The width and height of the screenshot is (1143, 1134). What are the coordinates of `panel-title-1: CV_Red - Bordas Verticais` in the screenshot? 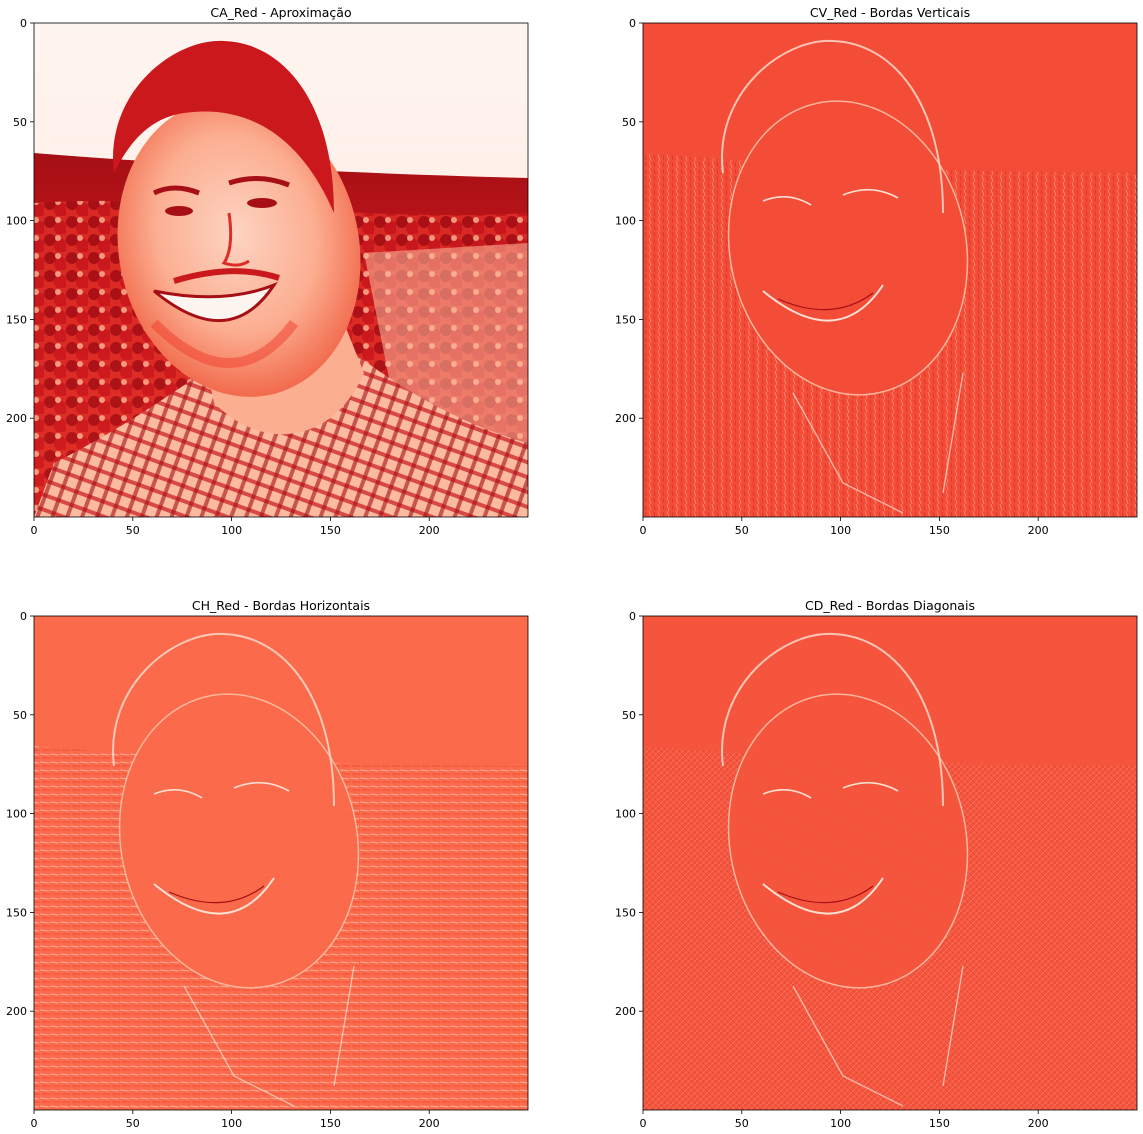 It's located at (890, 12).